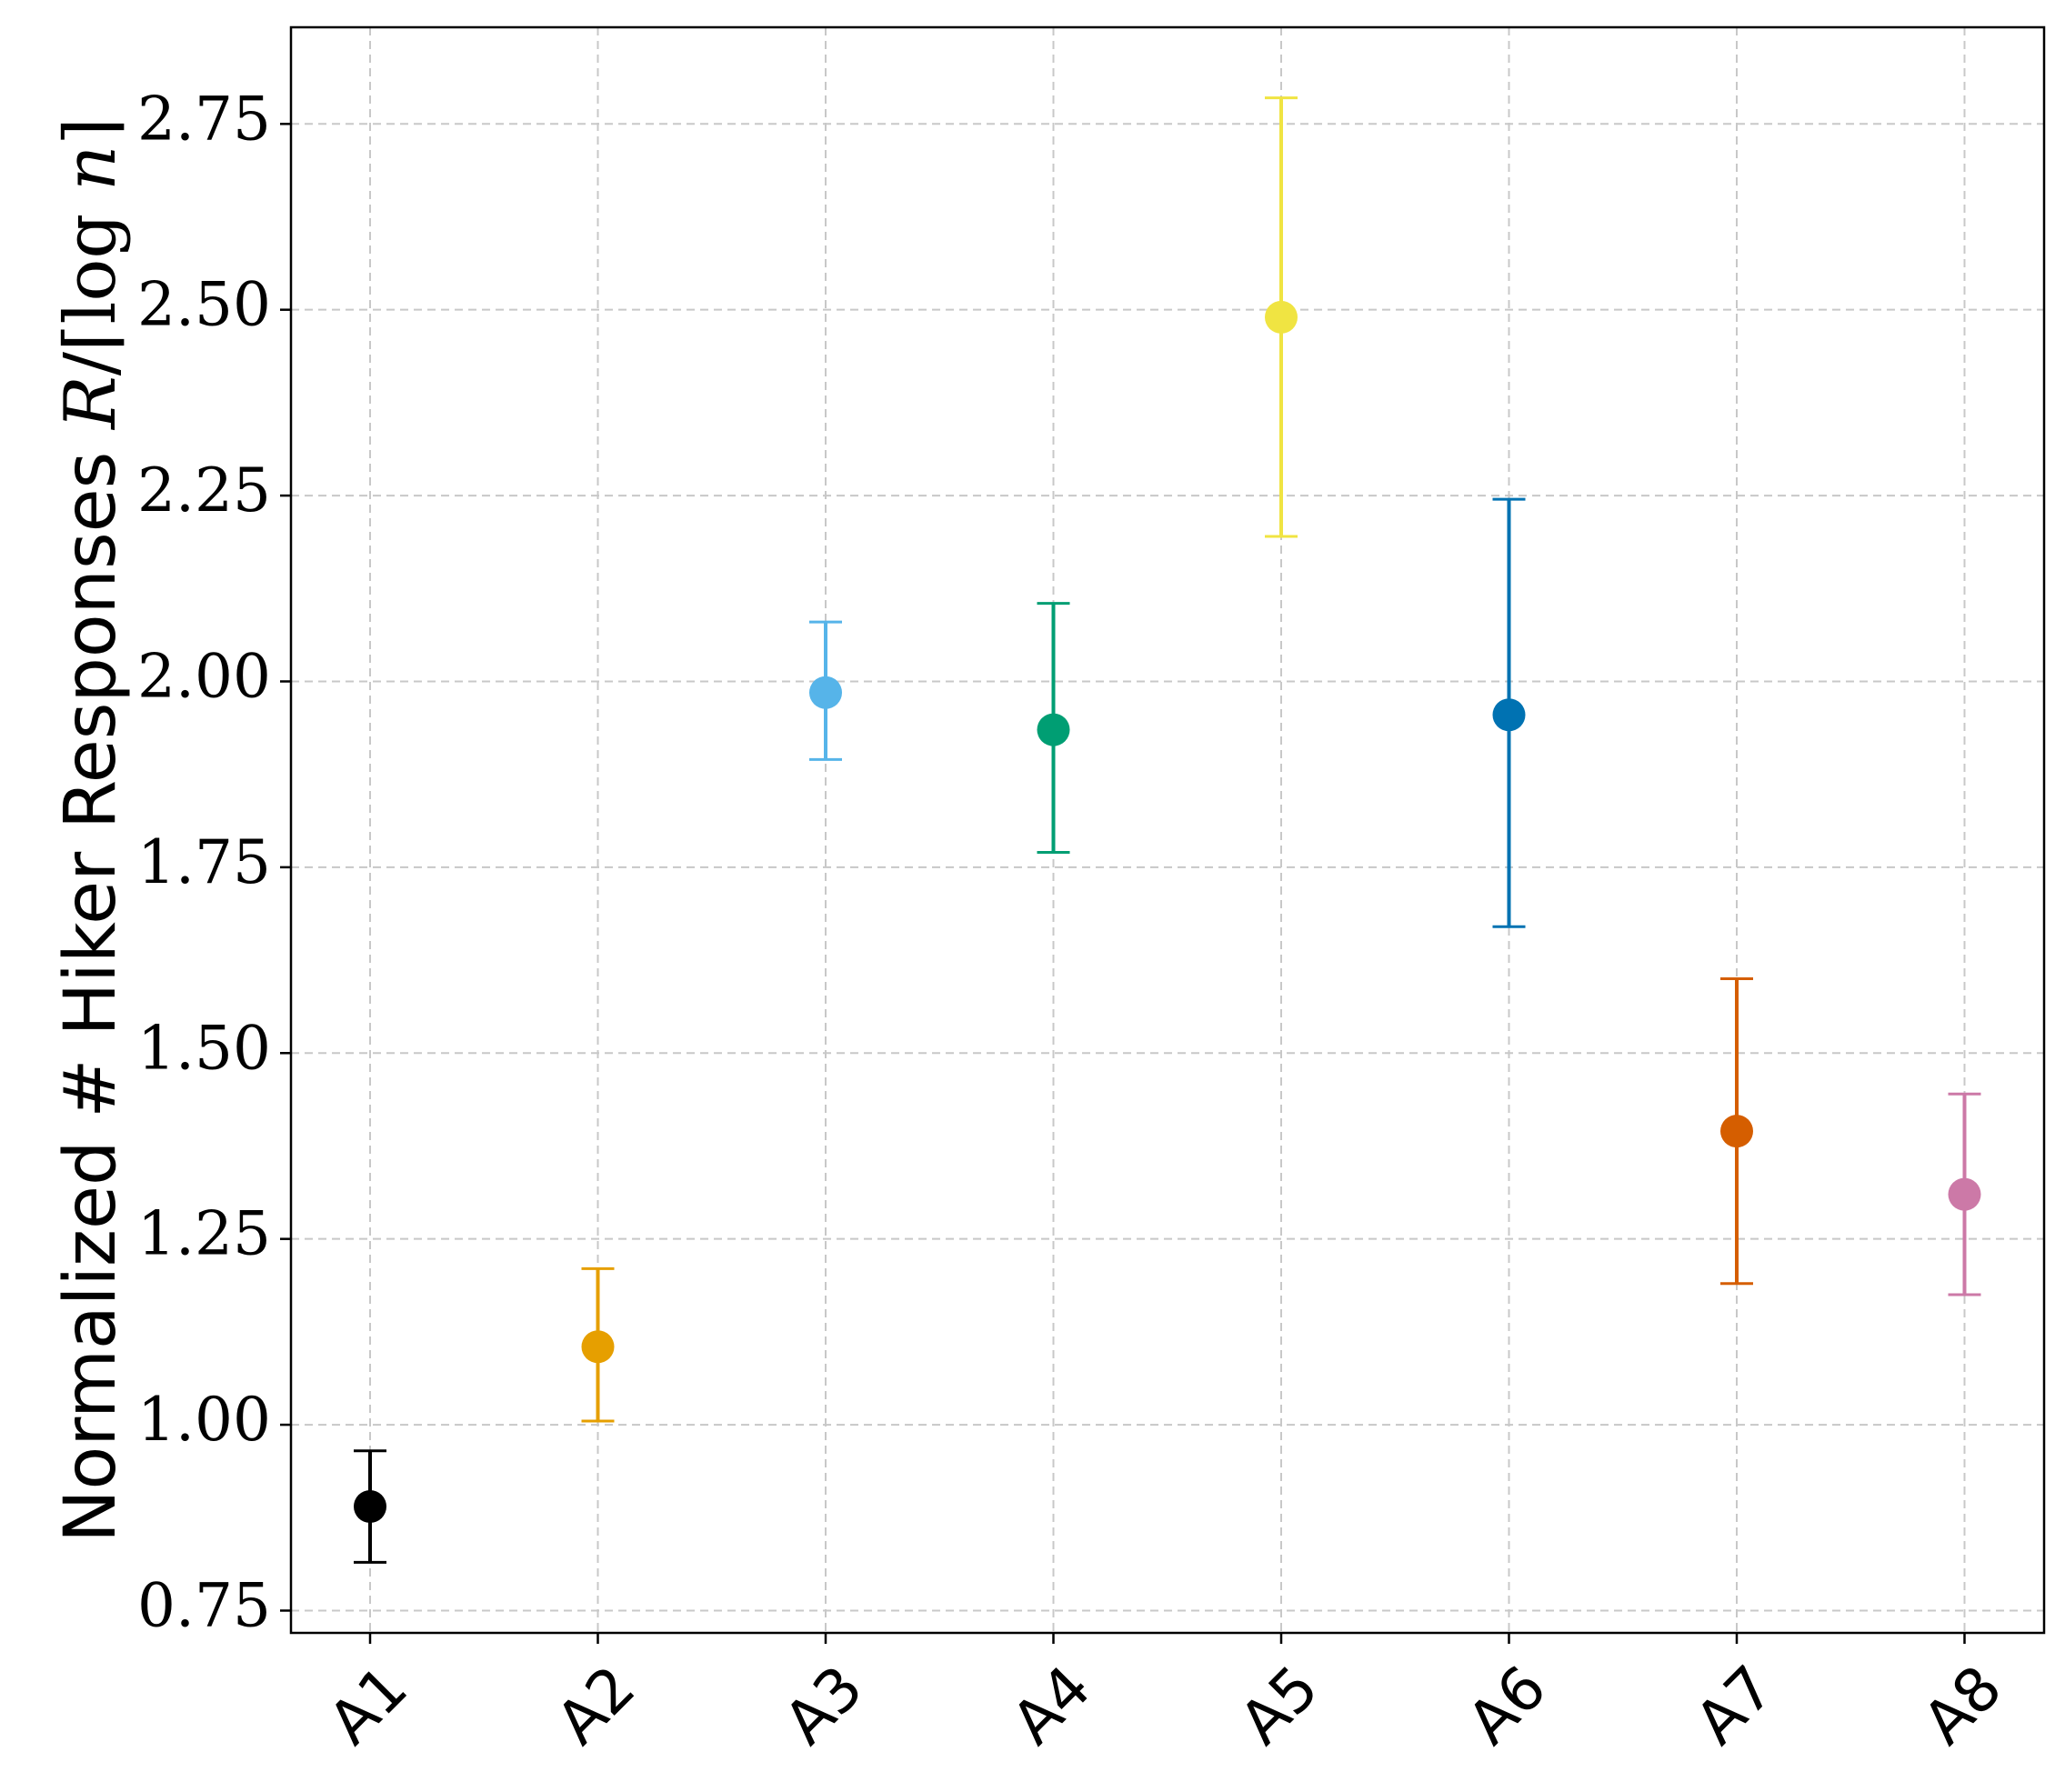 The width and height of the screenshot is (2065, 1792). Describe the element at coordinates (826, 692) in the screenshot. I see `data-point-a3` at that location.